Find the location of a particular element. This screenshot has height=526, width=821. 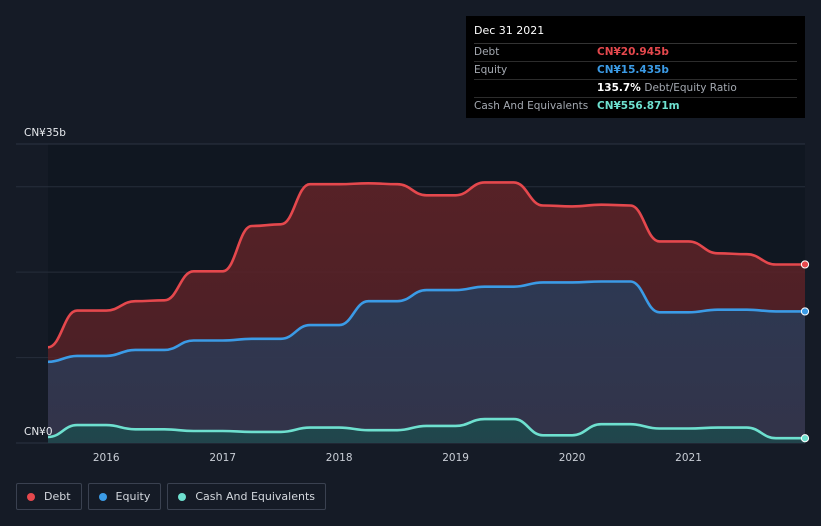

tooltip-value-equity: CN¥15.435b is located at coordinates (633, 70).